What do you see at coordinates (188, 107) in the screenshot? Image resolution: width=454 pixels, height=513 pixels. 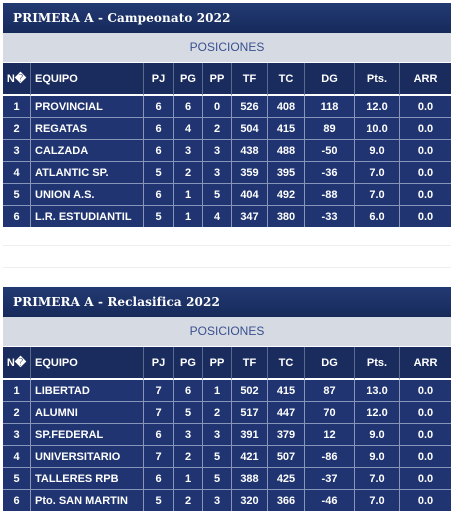 I see `cell-pg: 6` at bounding box center [188, 107].